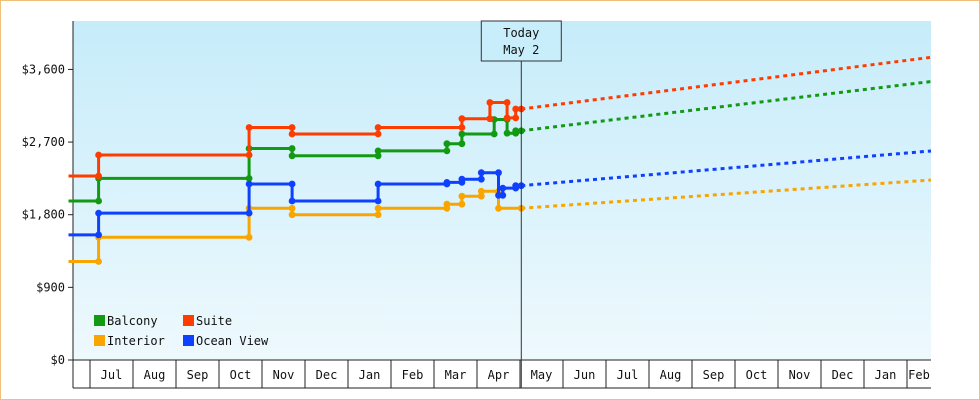 Image resolution: width=980 pixels, height=400 pixels. Describe the element at coordinates (43, 142) in the screenshot. I see `y-tick-label: $2,700` at that location.